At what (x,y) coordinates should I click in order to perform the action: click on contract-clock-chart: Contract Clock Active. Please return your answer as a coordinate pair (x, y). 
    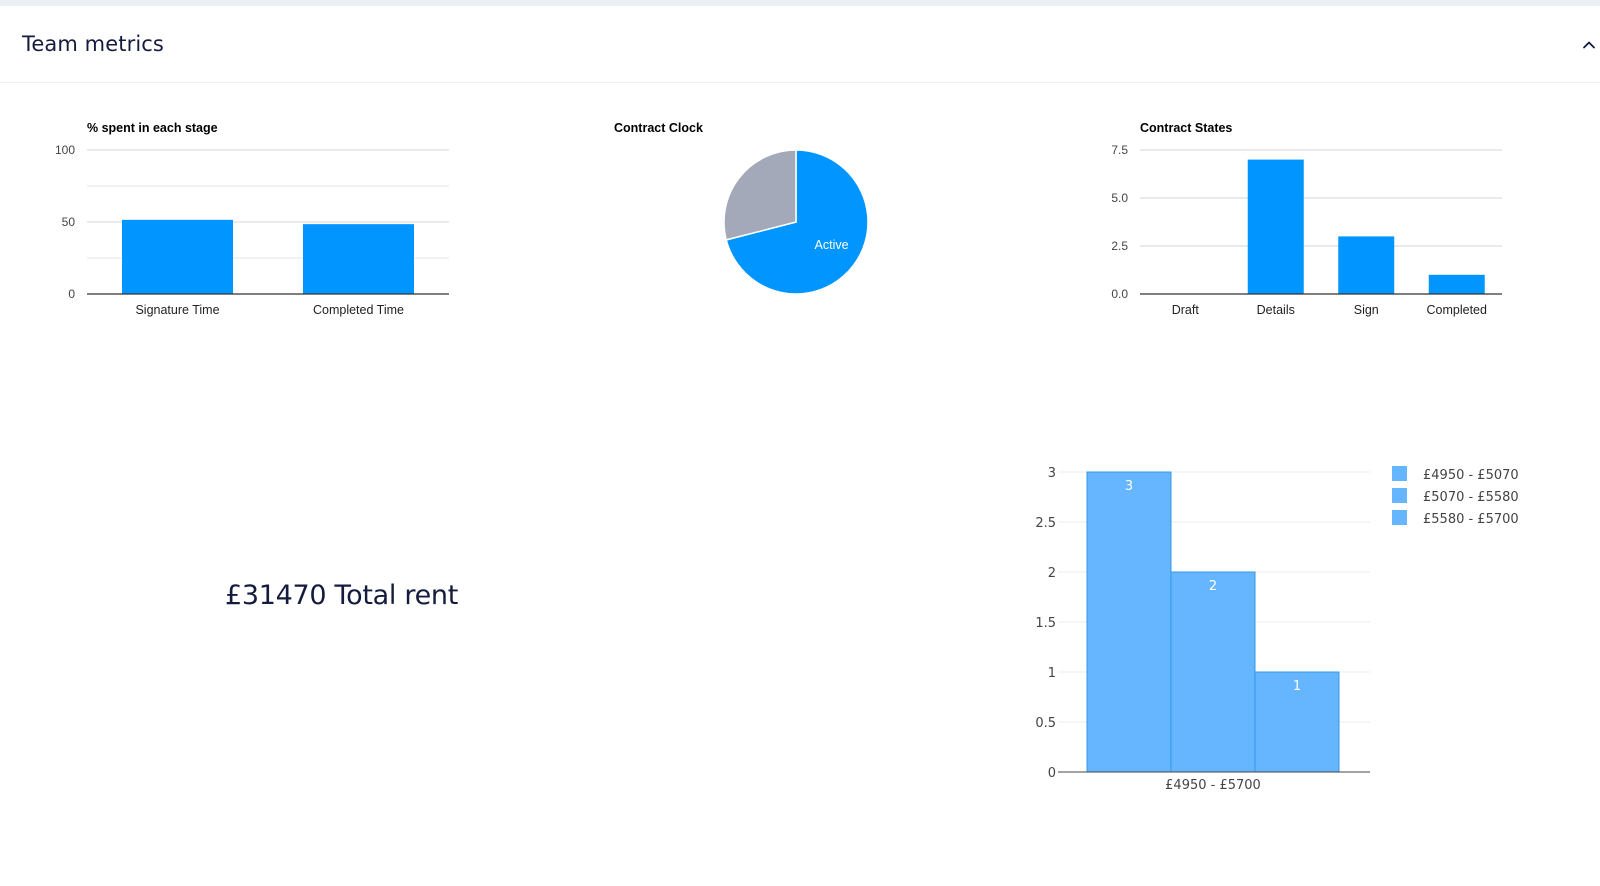
    Looking at the image, I should click on (760, 210).